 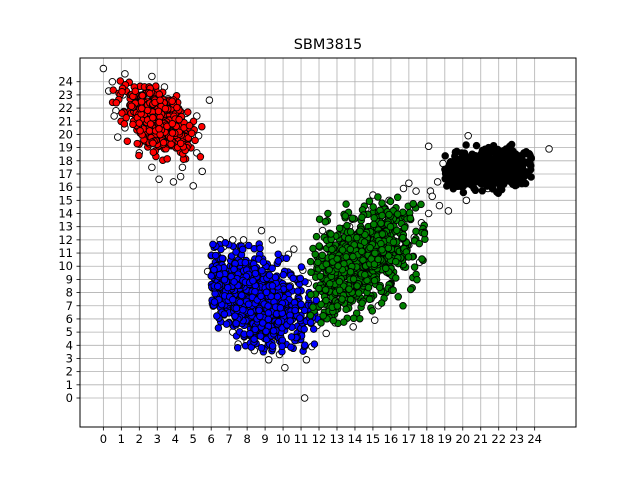 I want to click on x-tick-label: 1, so click(x=121, y=439).